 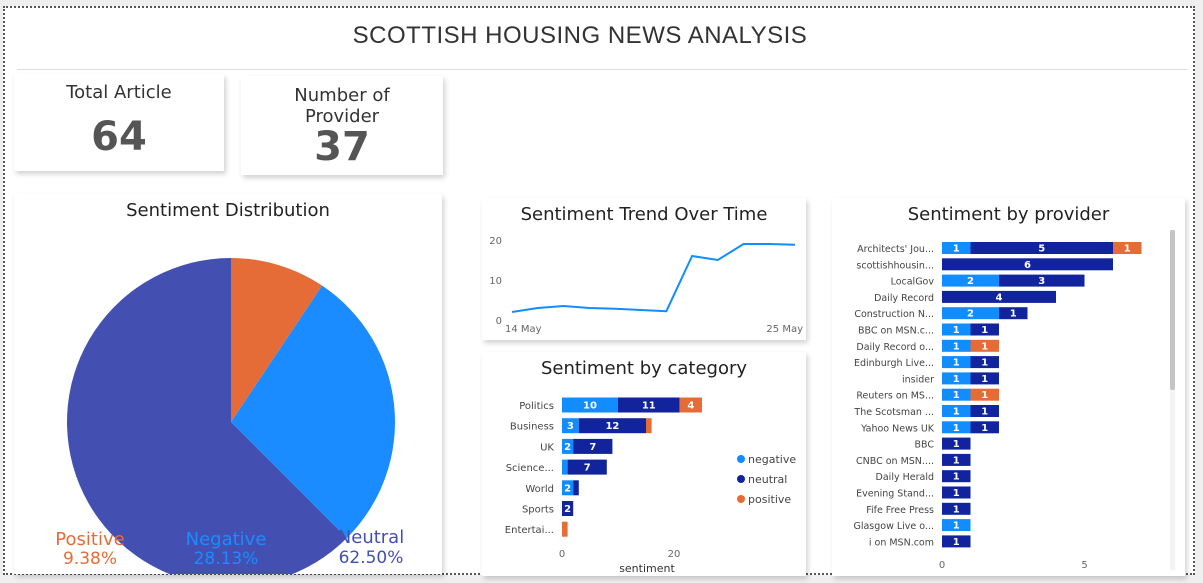 I want to click on sentiment-trend-line-chart: 0 10 20 14 May 25 May, so click(x=646, y=285).